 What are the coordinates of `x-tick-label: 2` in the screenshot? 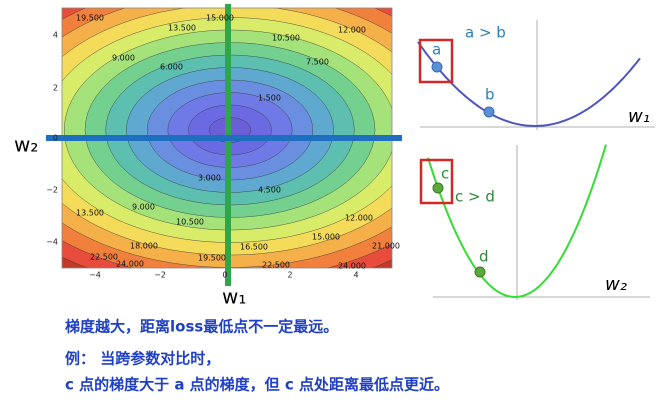 It's located at (289, 275).